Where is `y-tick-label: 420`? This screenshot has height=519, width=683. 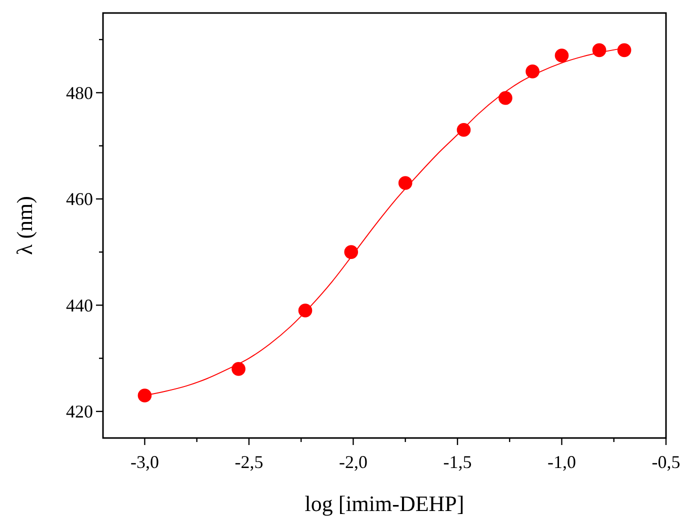
y-tick-label: 420 is located at coordinates (79, 412).